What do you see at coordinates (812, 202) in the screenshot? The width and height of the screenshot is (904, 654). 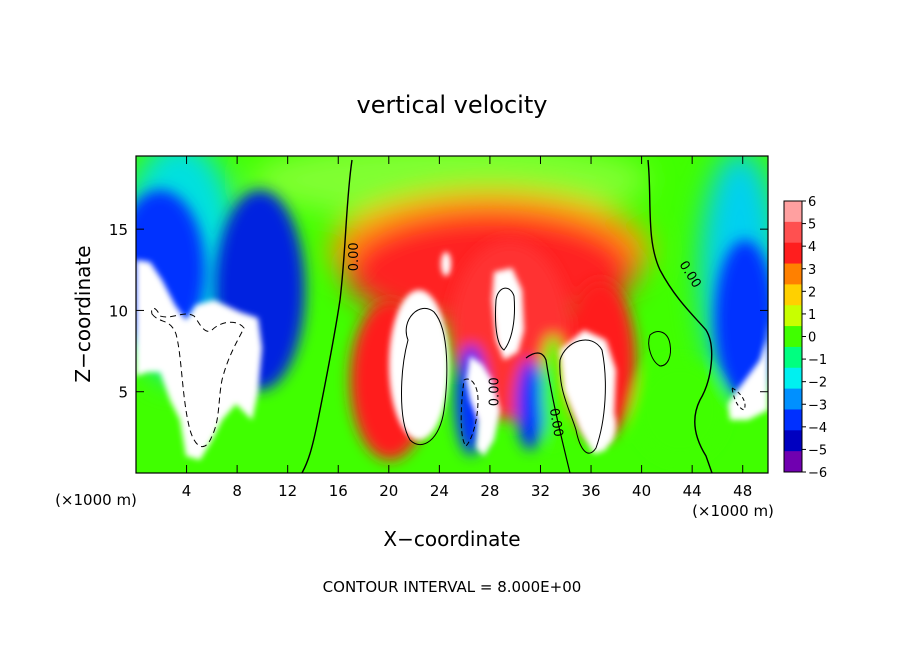 I see `colorbar-label: 6` at bounding box center [812, 202].